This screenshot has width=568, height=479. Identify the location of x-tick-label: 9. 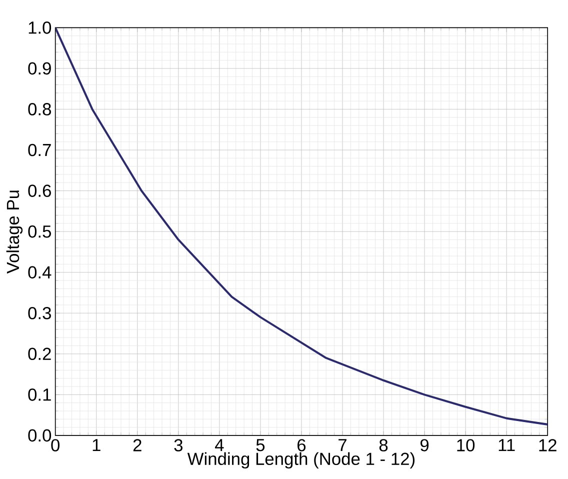
(424, 445).